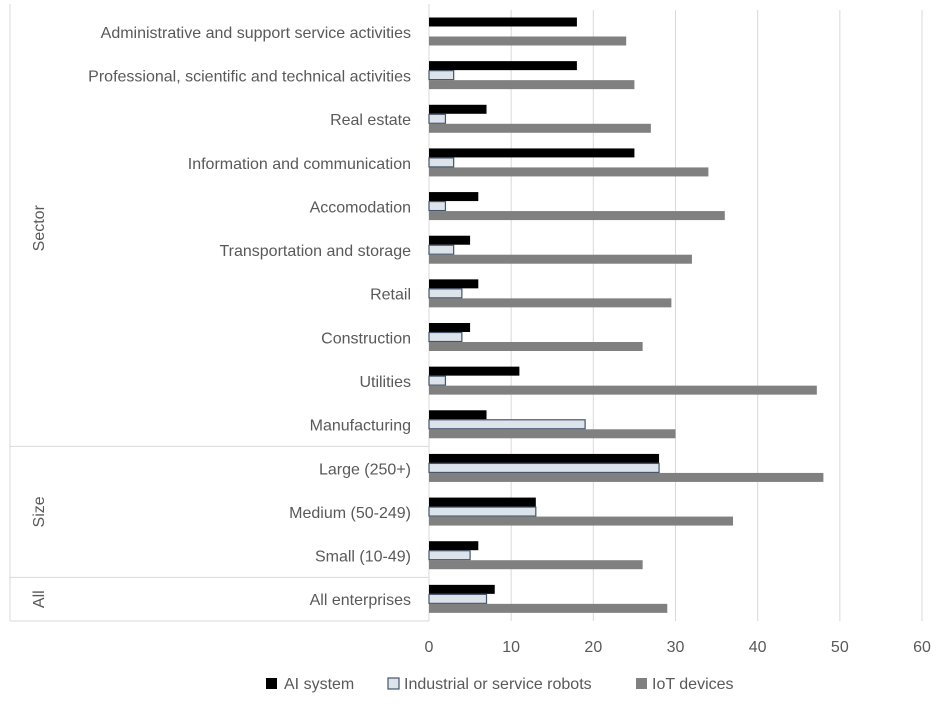 The width and height of the screenshot is (936, 704). I want to click on category-label: Manufacturing, so click(360, 426).